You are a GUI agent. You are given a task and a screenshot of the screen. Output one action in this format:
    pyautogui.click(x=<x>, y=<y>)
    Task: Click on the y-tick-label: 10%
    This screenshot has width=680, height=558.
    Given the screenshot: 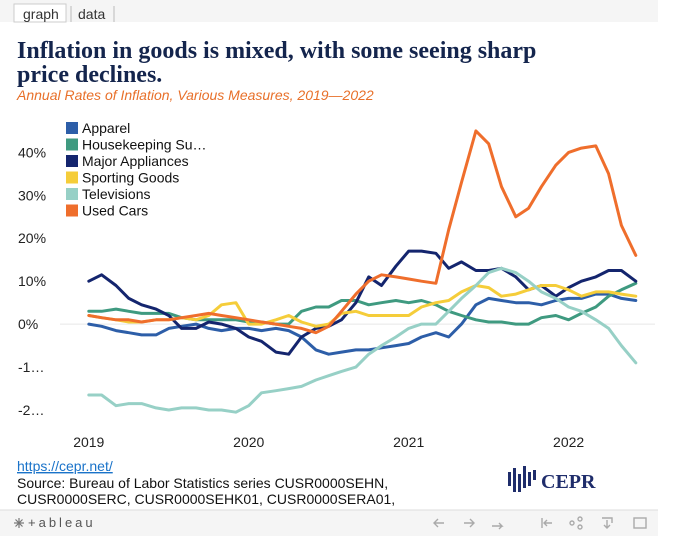 What is the action you would take?
    pyautogui.click(x=32, y=281)
    